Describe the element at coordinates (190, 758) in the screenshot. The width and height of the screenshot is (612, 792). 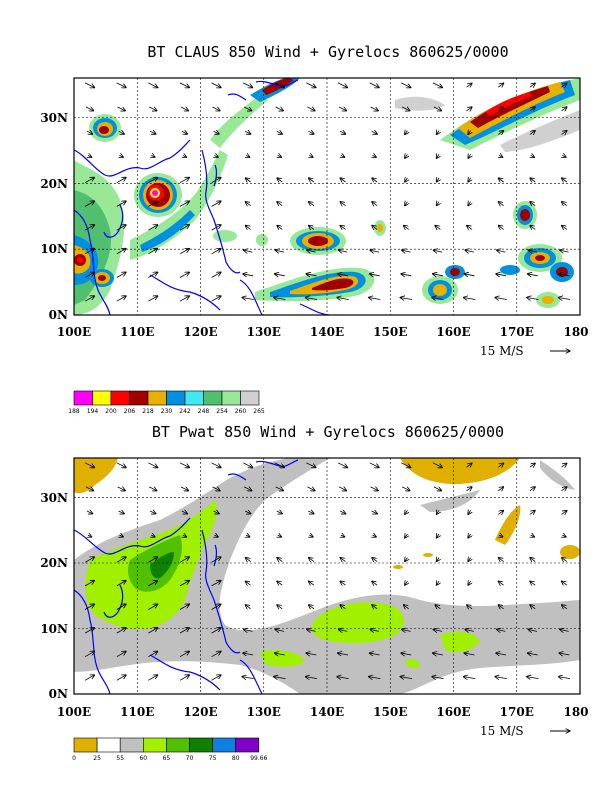
I see `colorbar-label: 70` at that location.